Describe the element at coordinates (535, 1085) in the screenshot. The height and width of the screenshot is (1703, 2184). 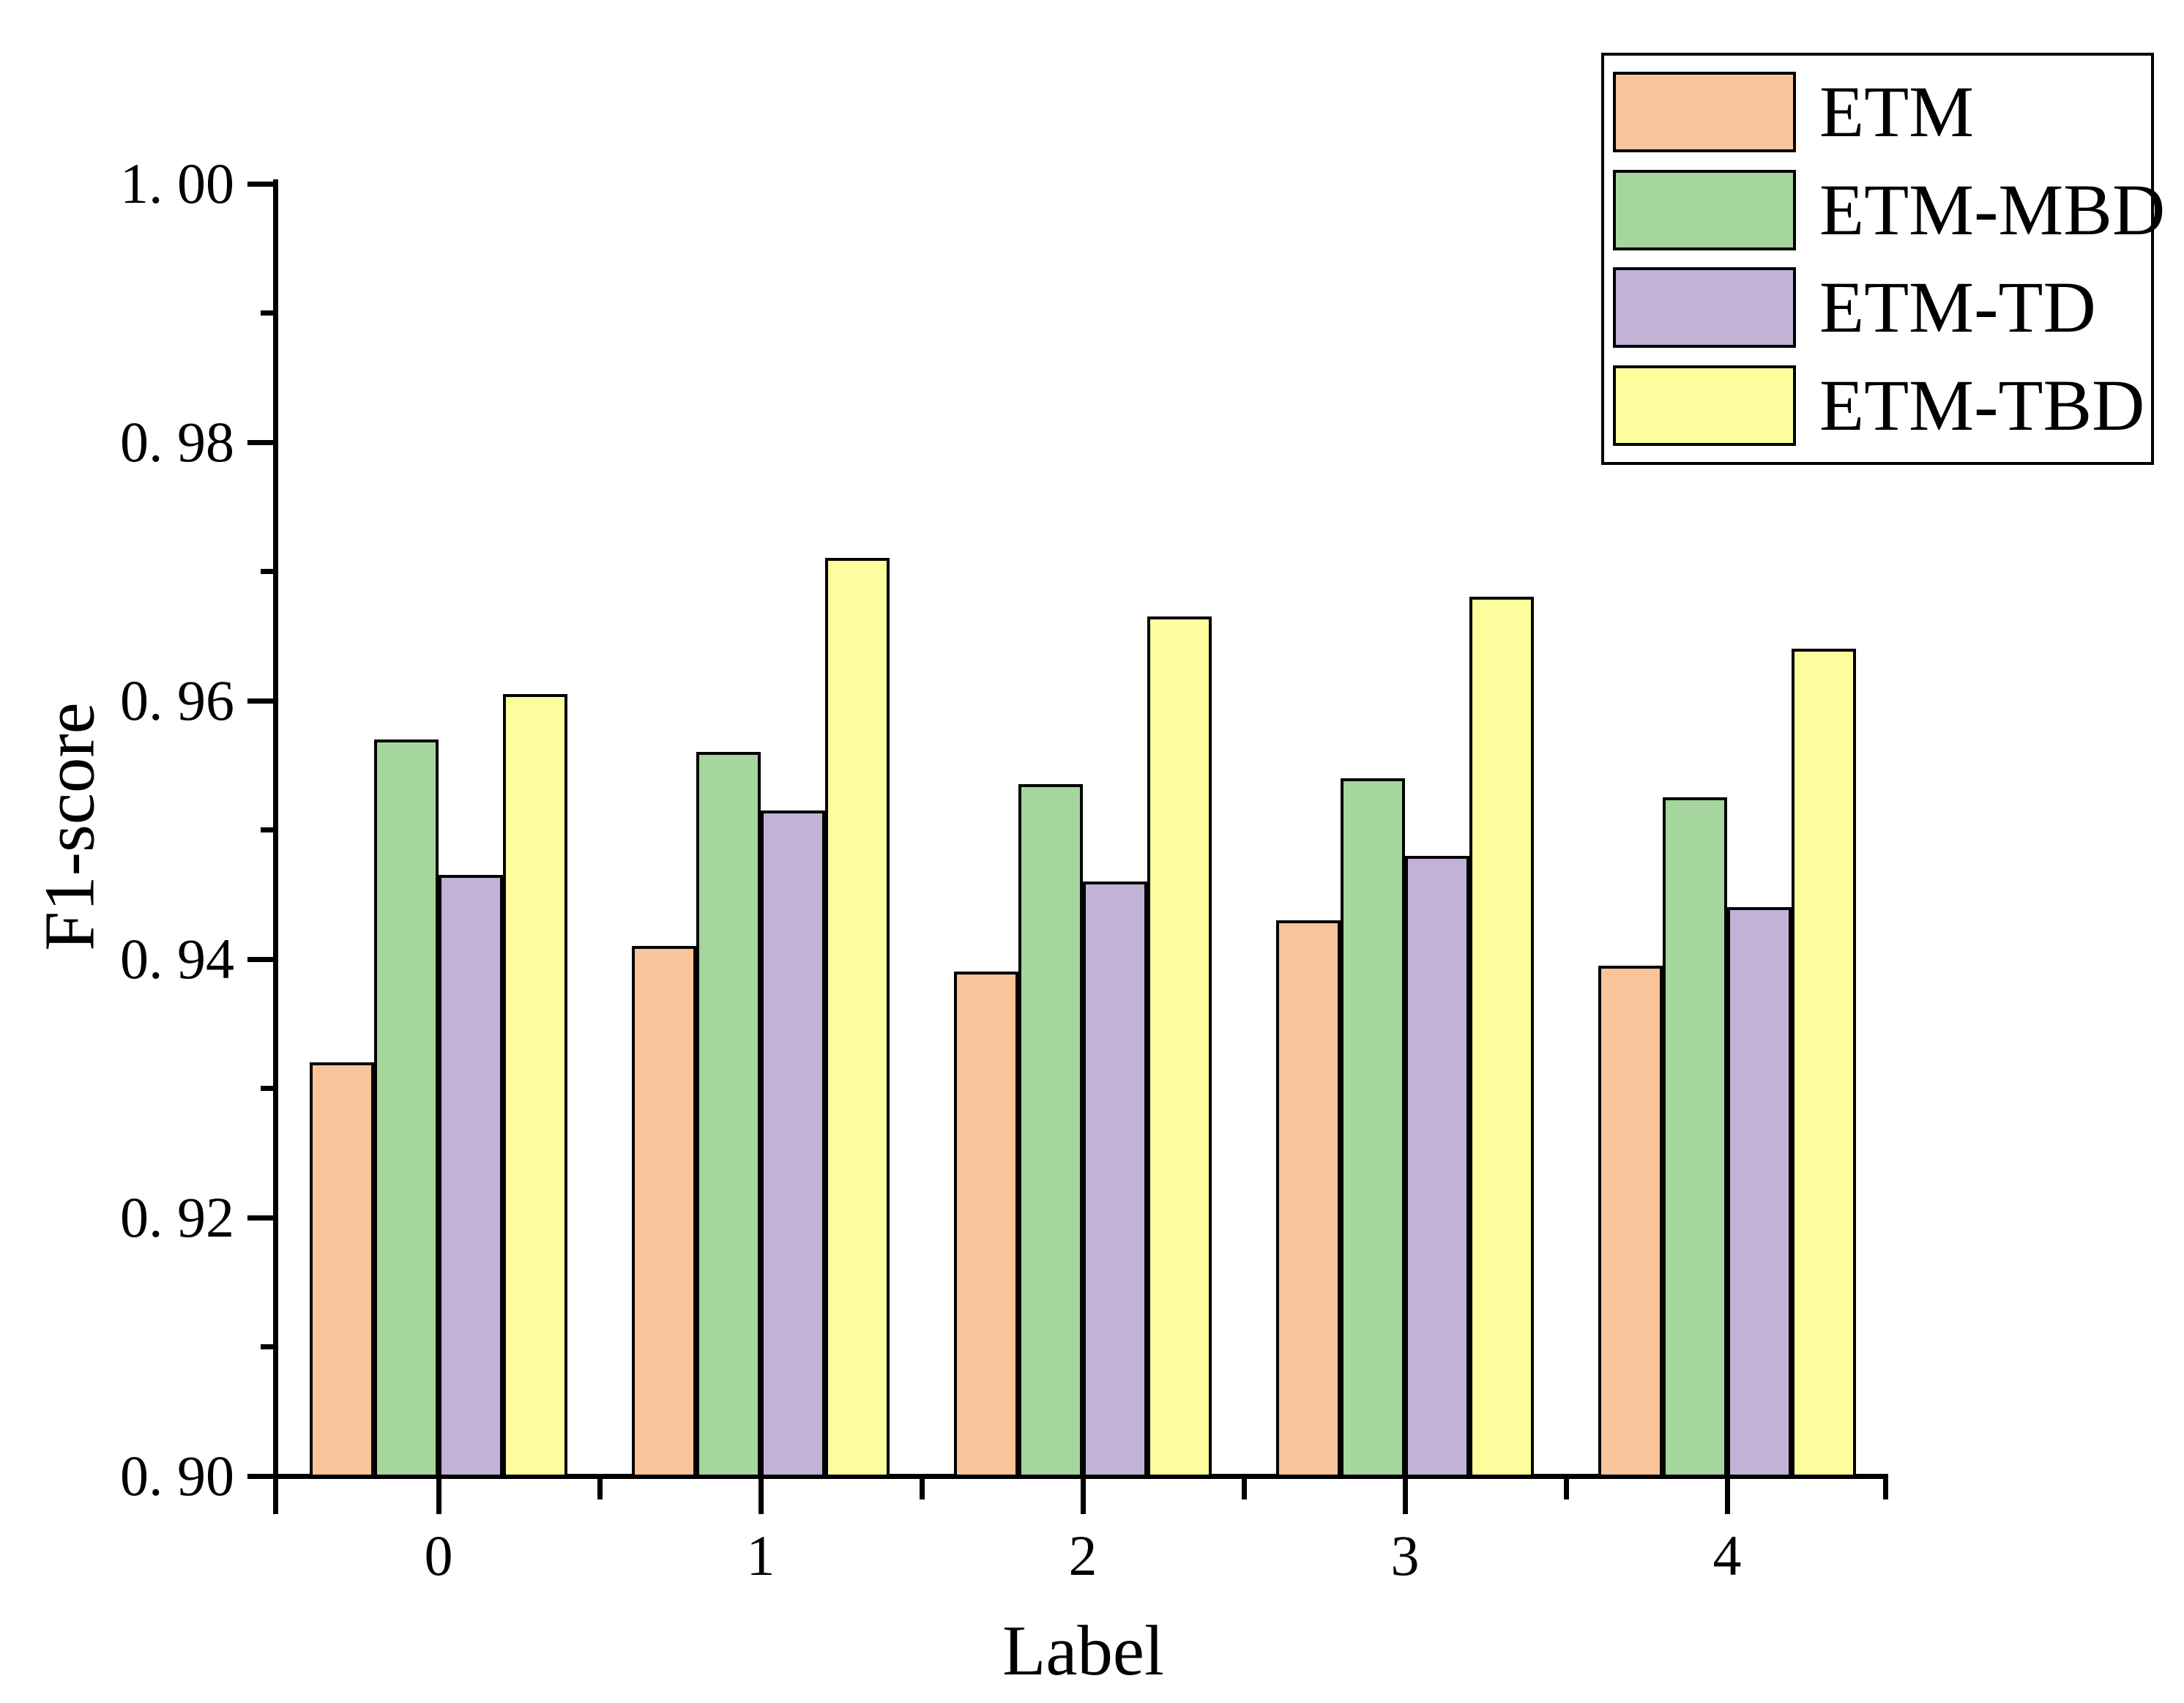
I see `bar-etm-tbd-group0` at that location.